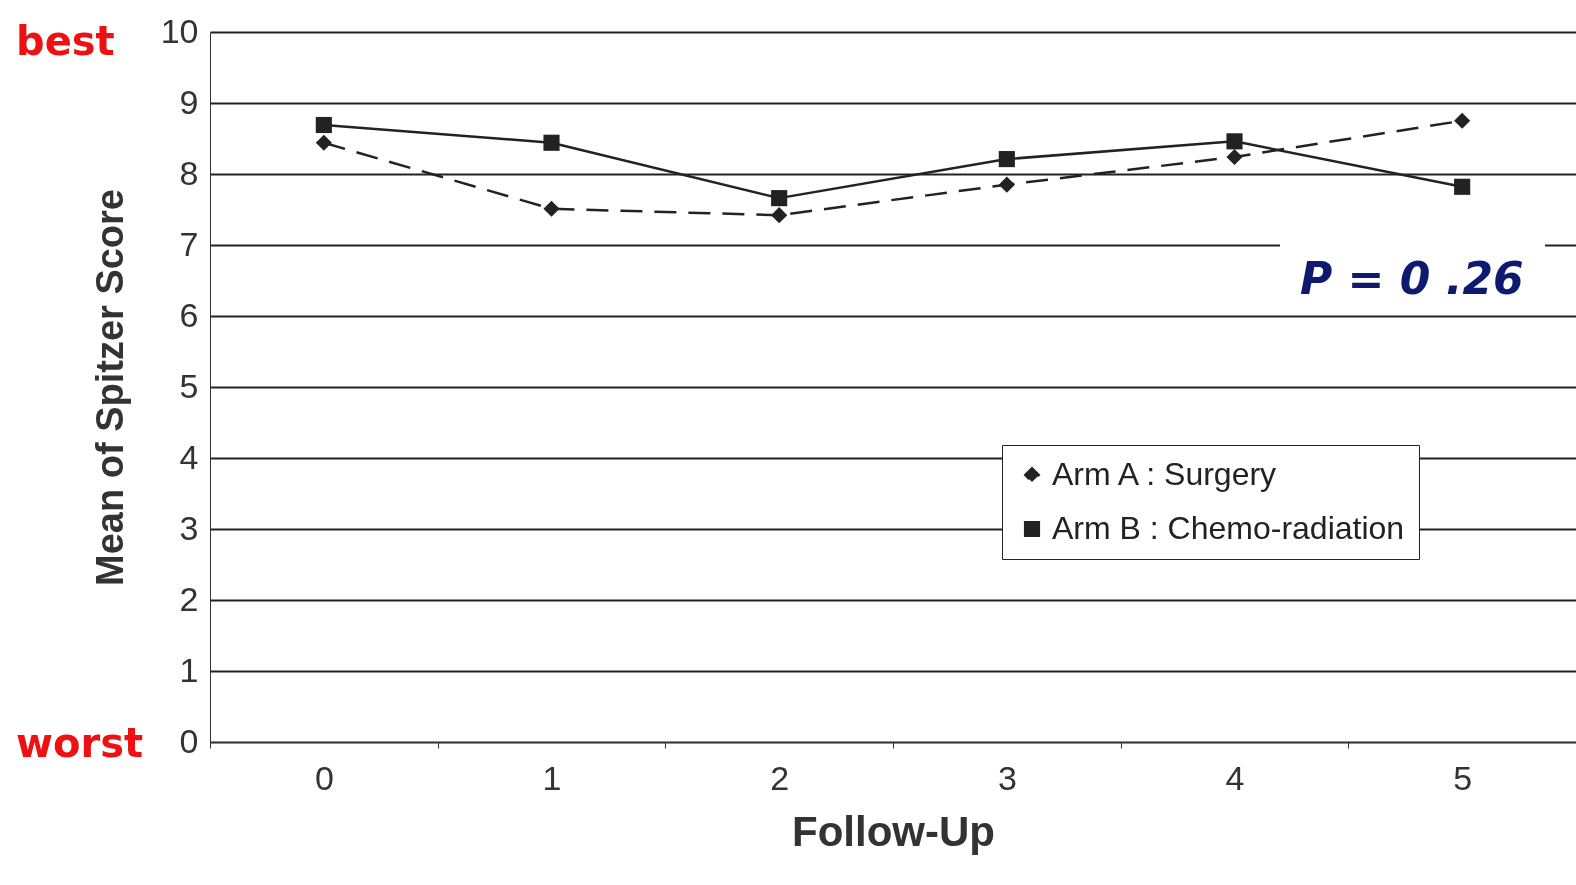 The image size is (1576, 885). I want to click on legend-label: Arm B : Chemo-radiation, so click(1228, 528).